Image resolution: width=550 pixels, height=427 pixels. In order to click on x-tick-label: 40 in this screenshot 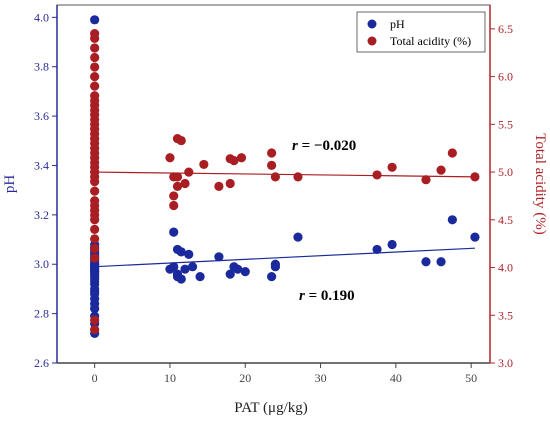, I will do `click(396, 378)`.